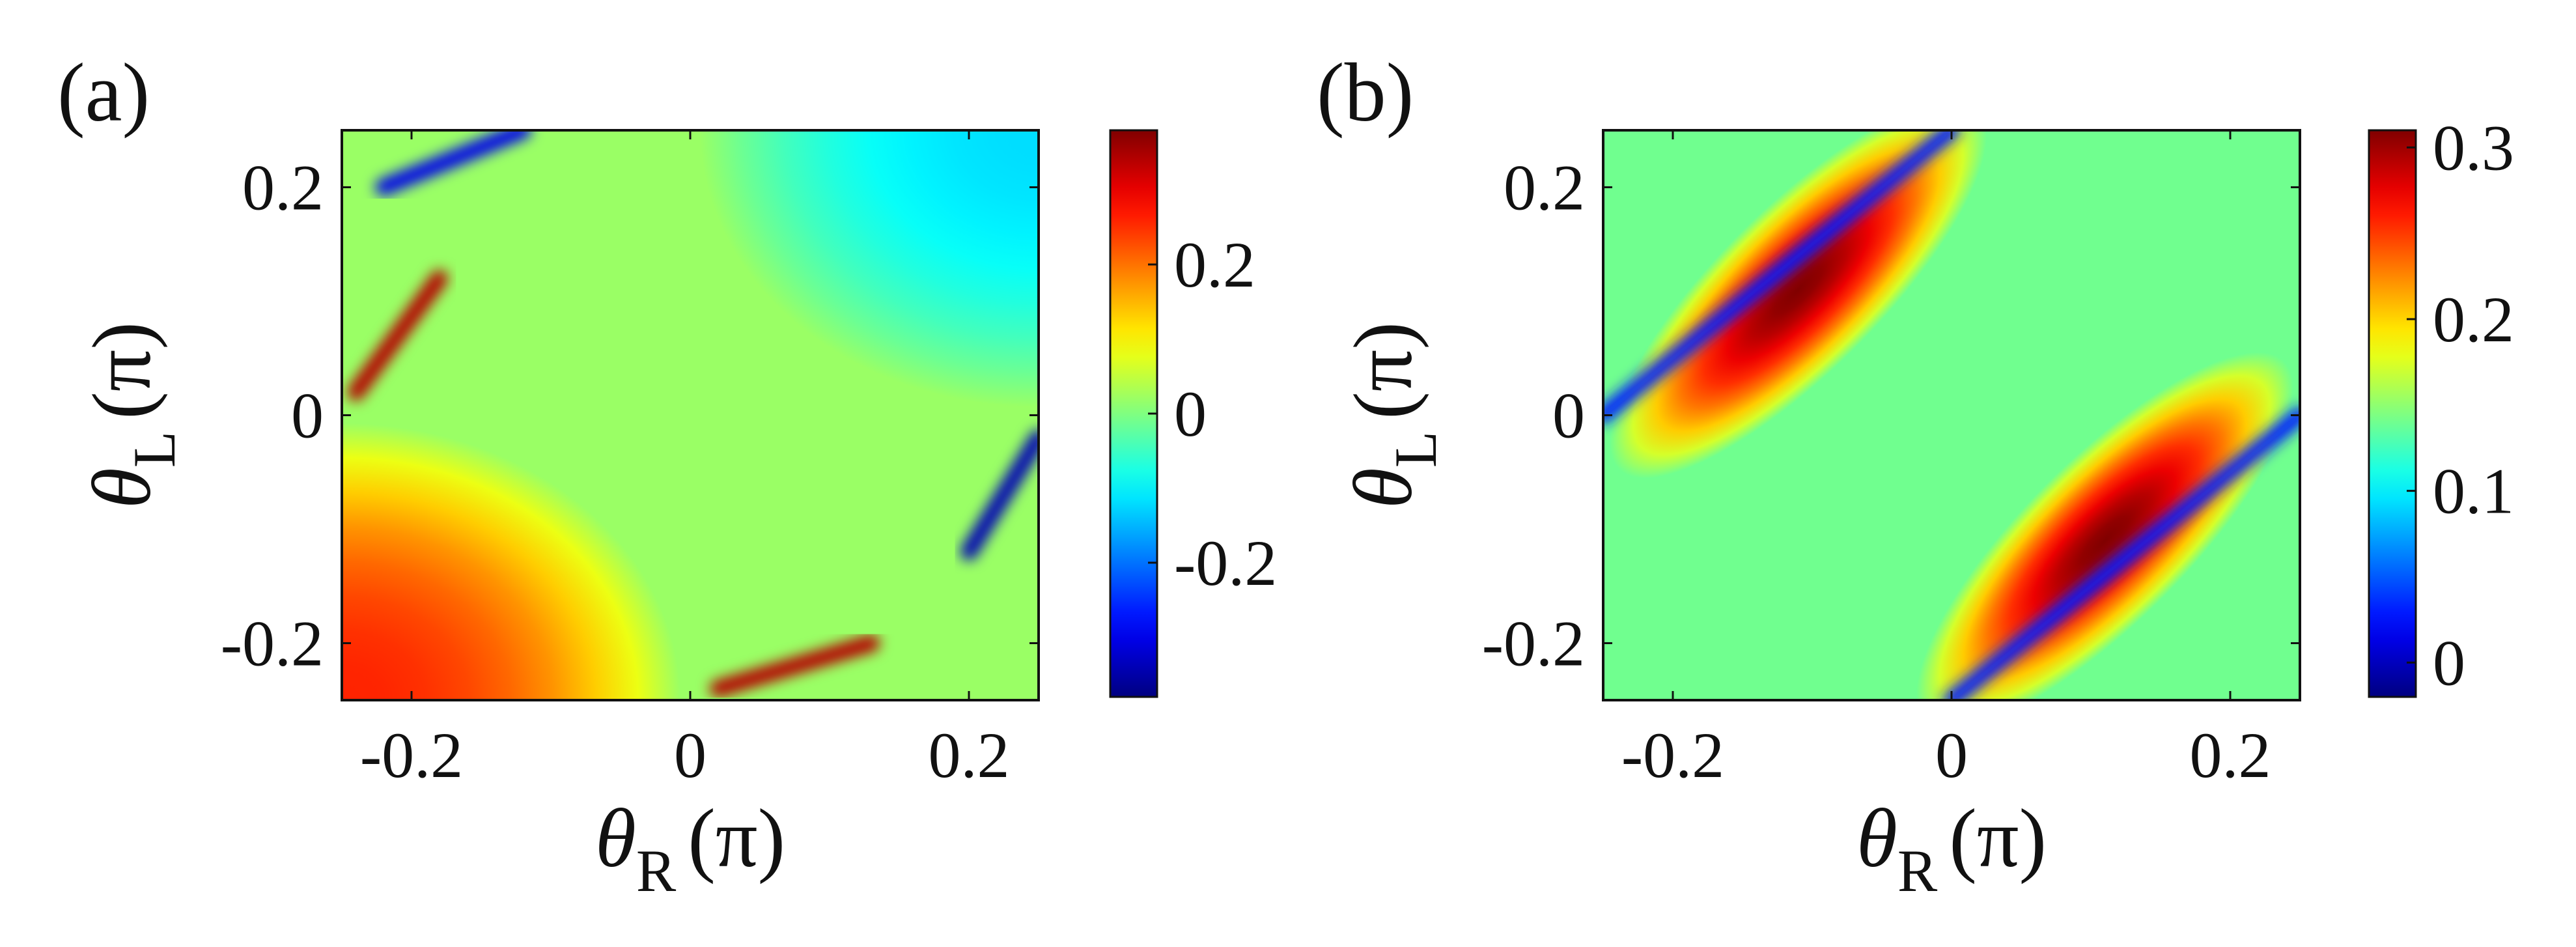 The width and height of the screenshot is (2576, 947). Describe the element at coordinates (104, 92) in the screenshot. I see `panel-label: (a)` at that location.